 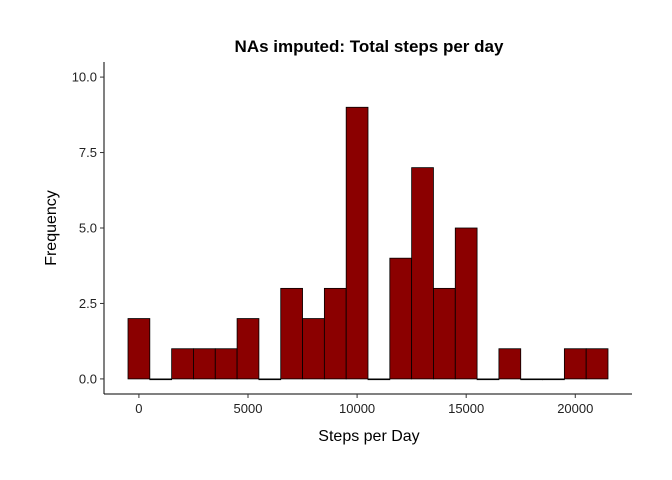 What do you see at coordinates (88, 303) in the screenshot?
I see `y-tick-label: 2.5` at bounding box center [88, 303].